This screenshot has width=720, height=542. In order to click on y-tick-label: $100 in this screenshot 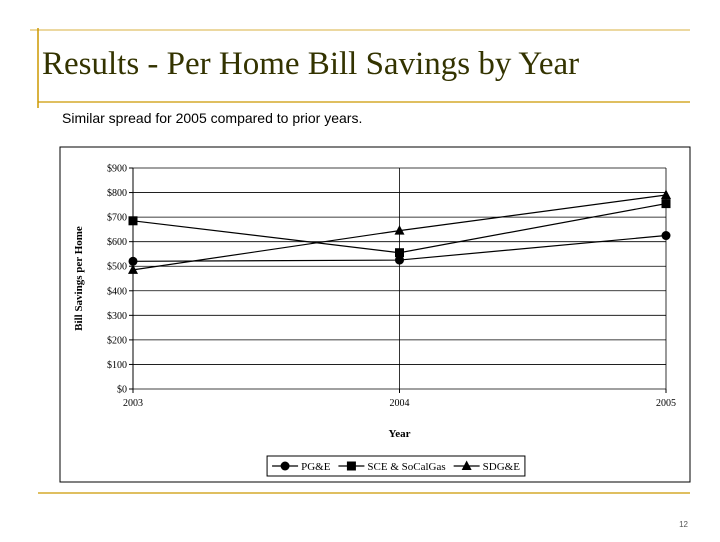, I will do `click(117, 365)`.